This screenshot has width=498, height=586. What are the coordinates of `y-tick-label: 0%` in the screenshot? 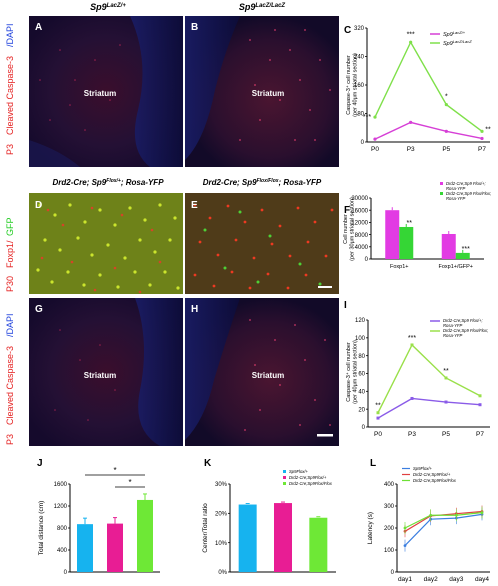 It's located at (222, 573).